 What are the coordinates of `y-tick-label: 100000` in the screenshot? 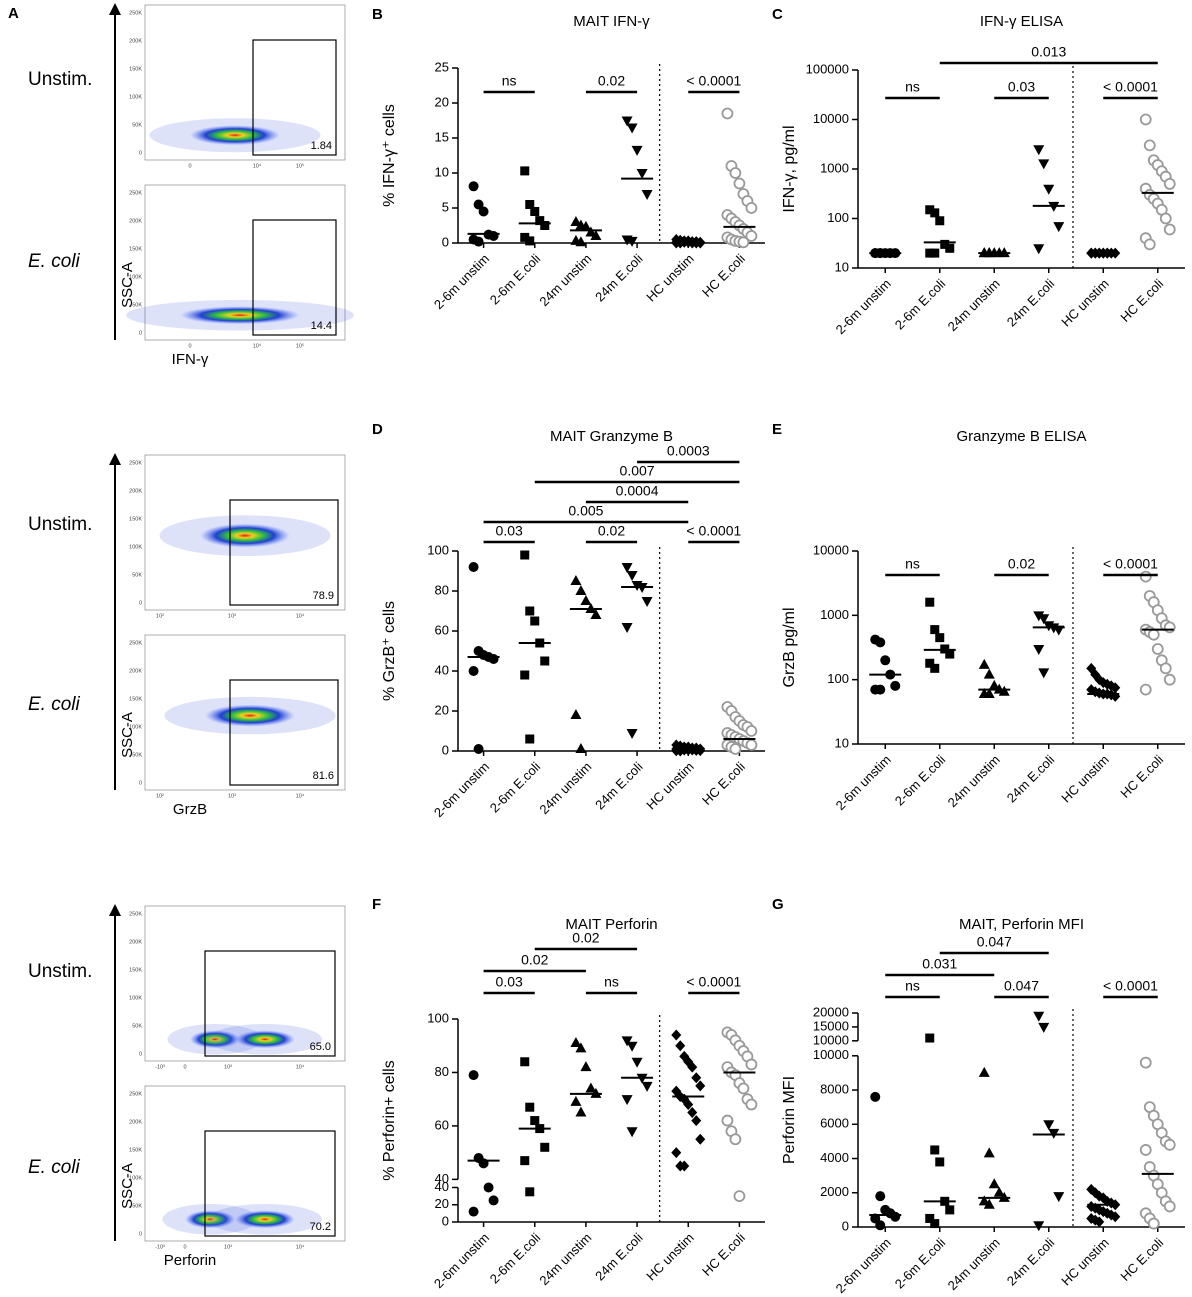 It's located at (827, 68).